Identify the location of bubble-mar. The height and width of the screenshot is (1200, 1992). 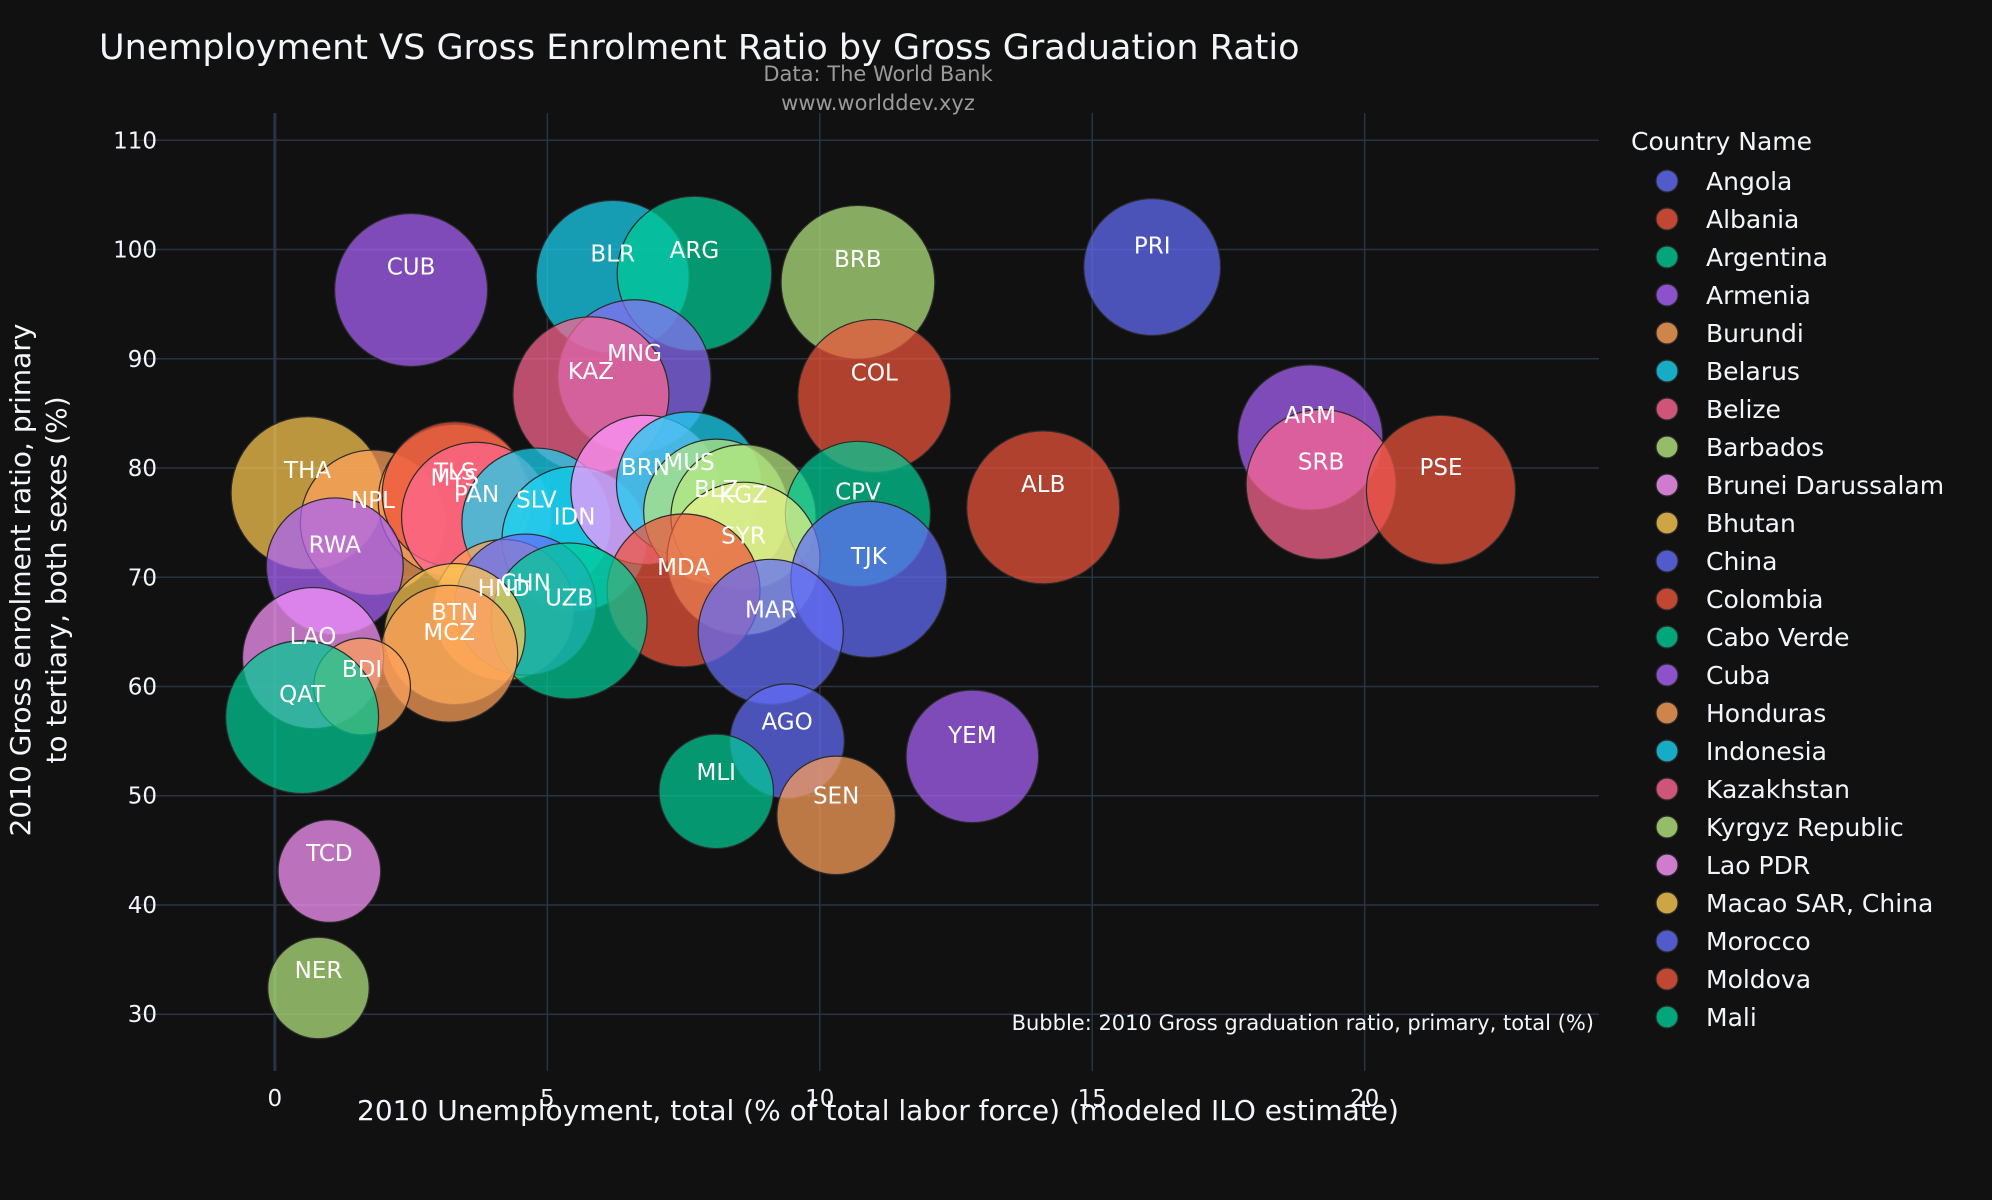
(770, 632).